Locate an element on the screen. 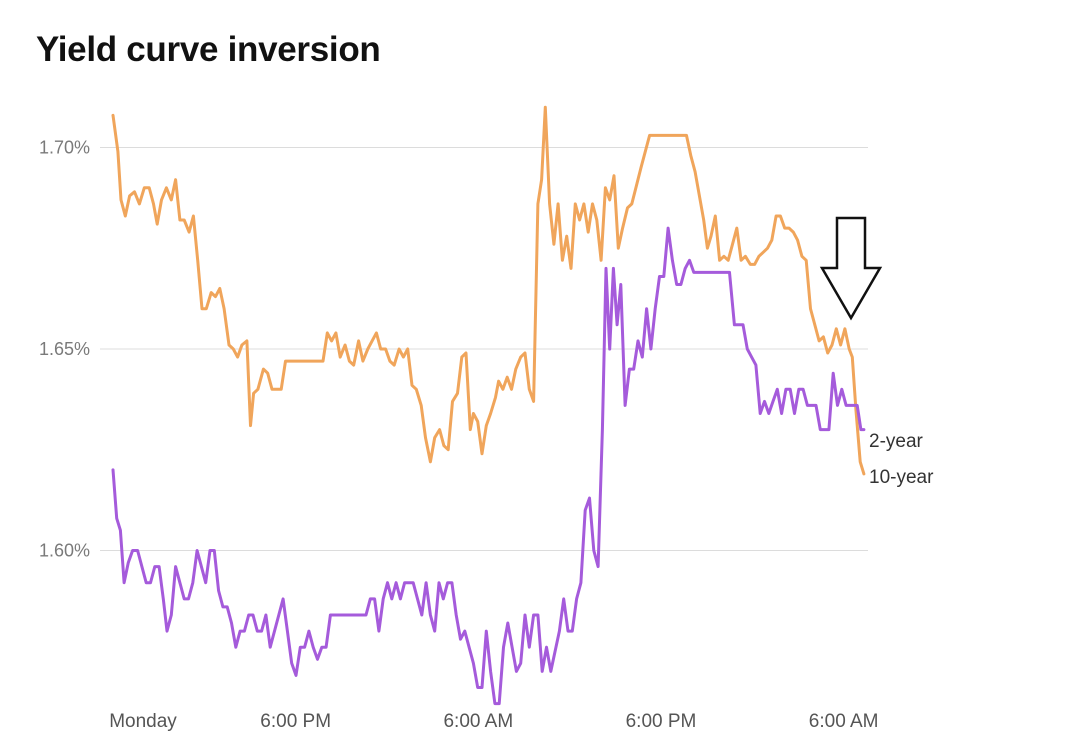 The height and width of the screenshot is (747, 1080). x-axis-ticks: Monday 6:00 PM 6:00 AM 6:00 PM 6:00 AM is located at coordinates (493, 721).